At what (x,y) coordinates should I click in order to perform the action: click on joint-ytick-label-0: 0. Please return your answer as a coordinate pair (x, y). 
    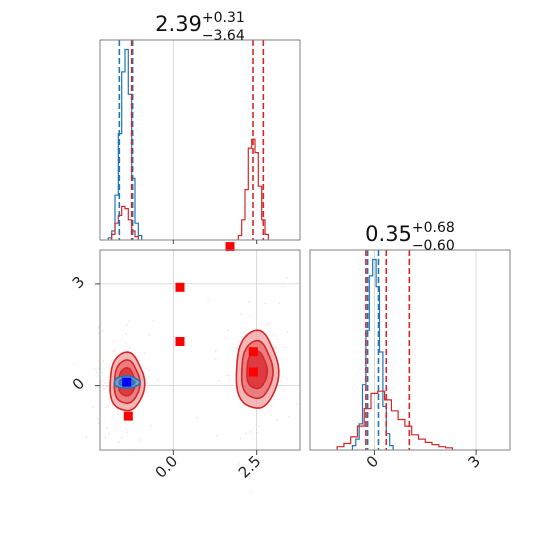
    Looking at the image, I should click on (78, 383).